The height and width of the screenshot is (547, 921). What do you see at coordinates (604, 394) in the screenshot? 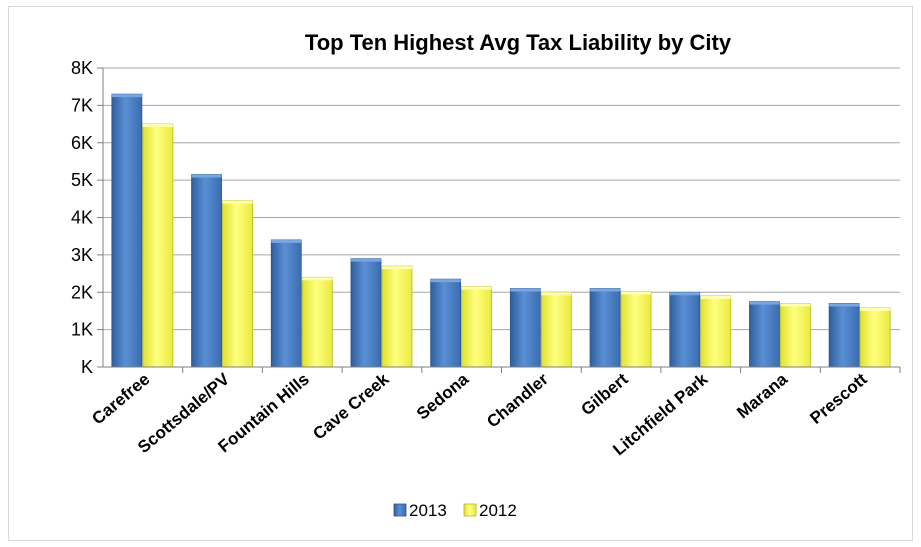
I see `x-tick-label: Gilbert` at bounding box center [604, 394].